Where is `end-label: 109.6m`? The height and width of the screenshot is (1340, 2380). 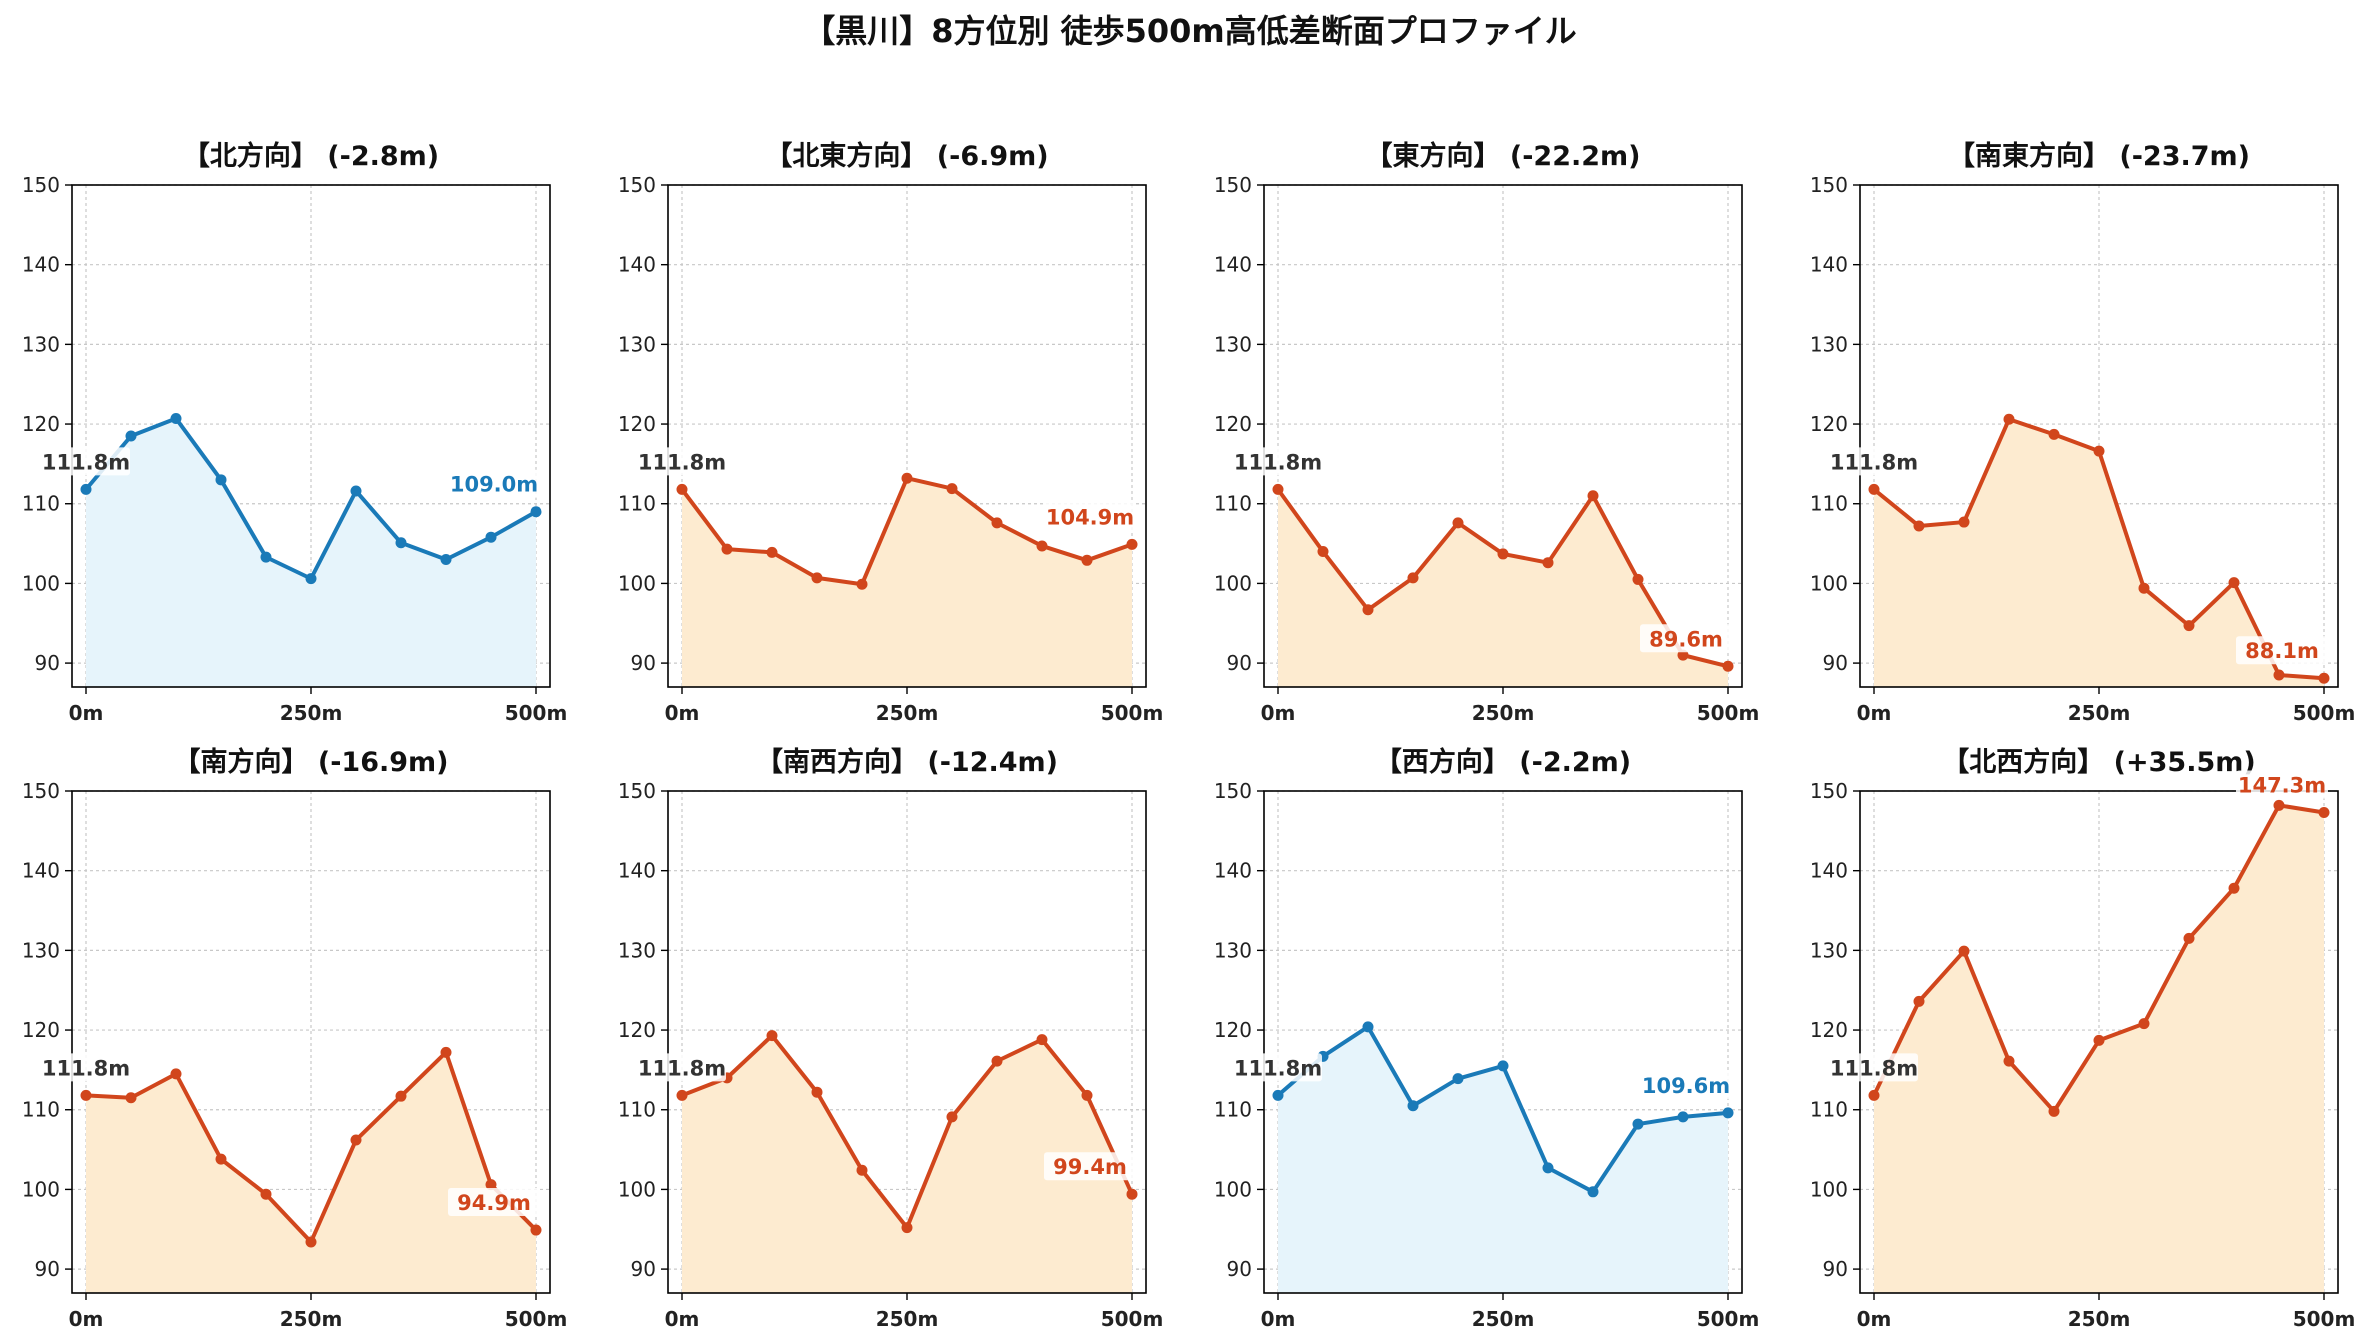
end-label: 109.6m is located at coordinates (1686, 1086).